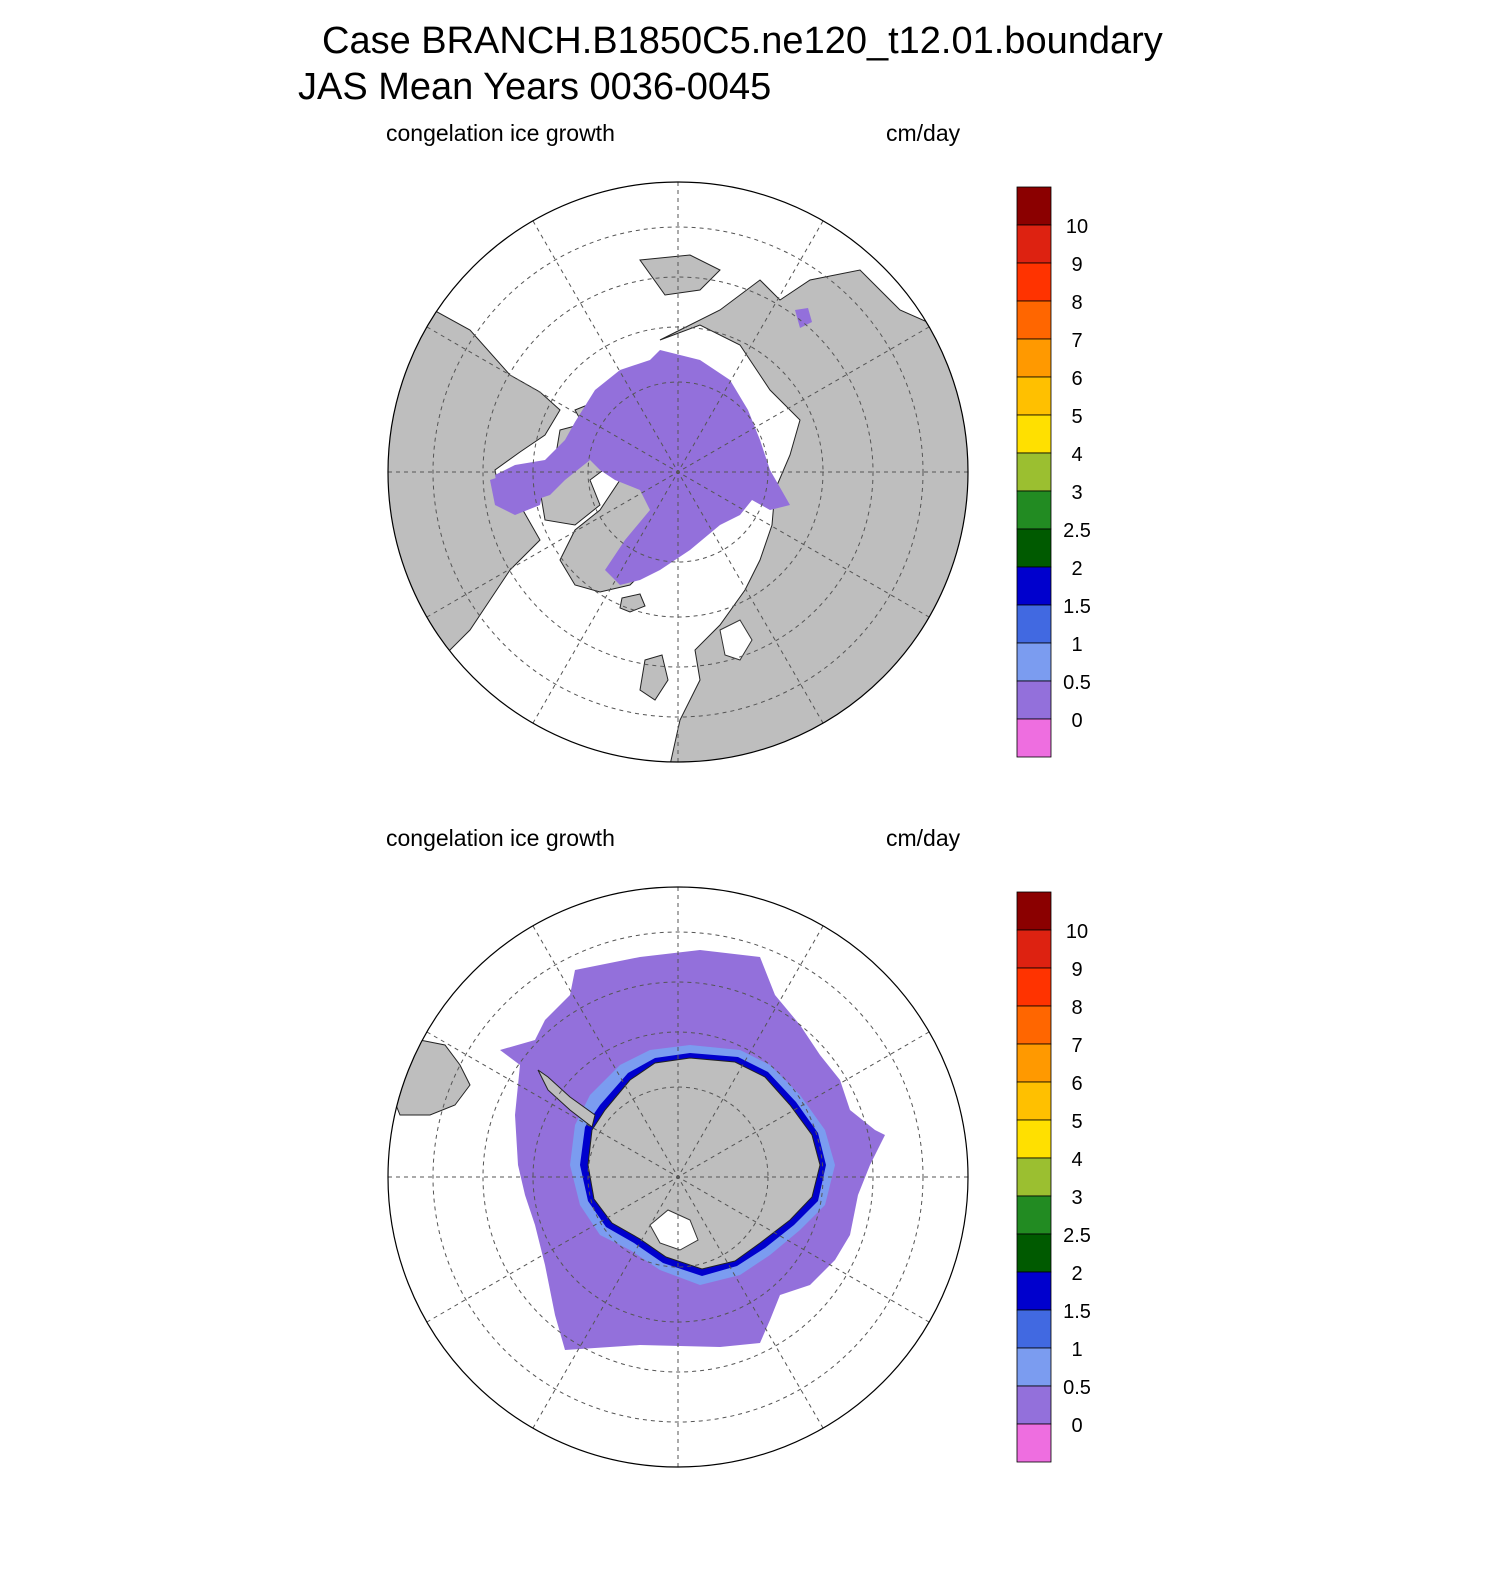 Image resolution: width=1500 pixels, height=1570 pixels. I want to click on south-colorbar-tick-label: 3, so click(1076, 1198).